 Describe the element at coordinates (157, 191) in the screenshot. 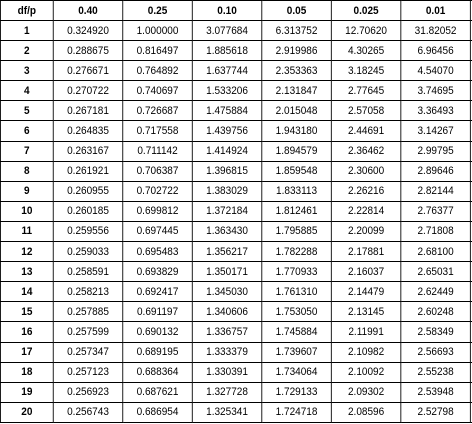

I see `critical-value-cell: 0.702722` at that location.